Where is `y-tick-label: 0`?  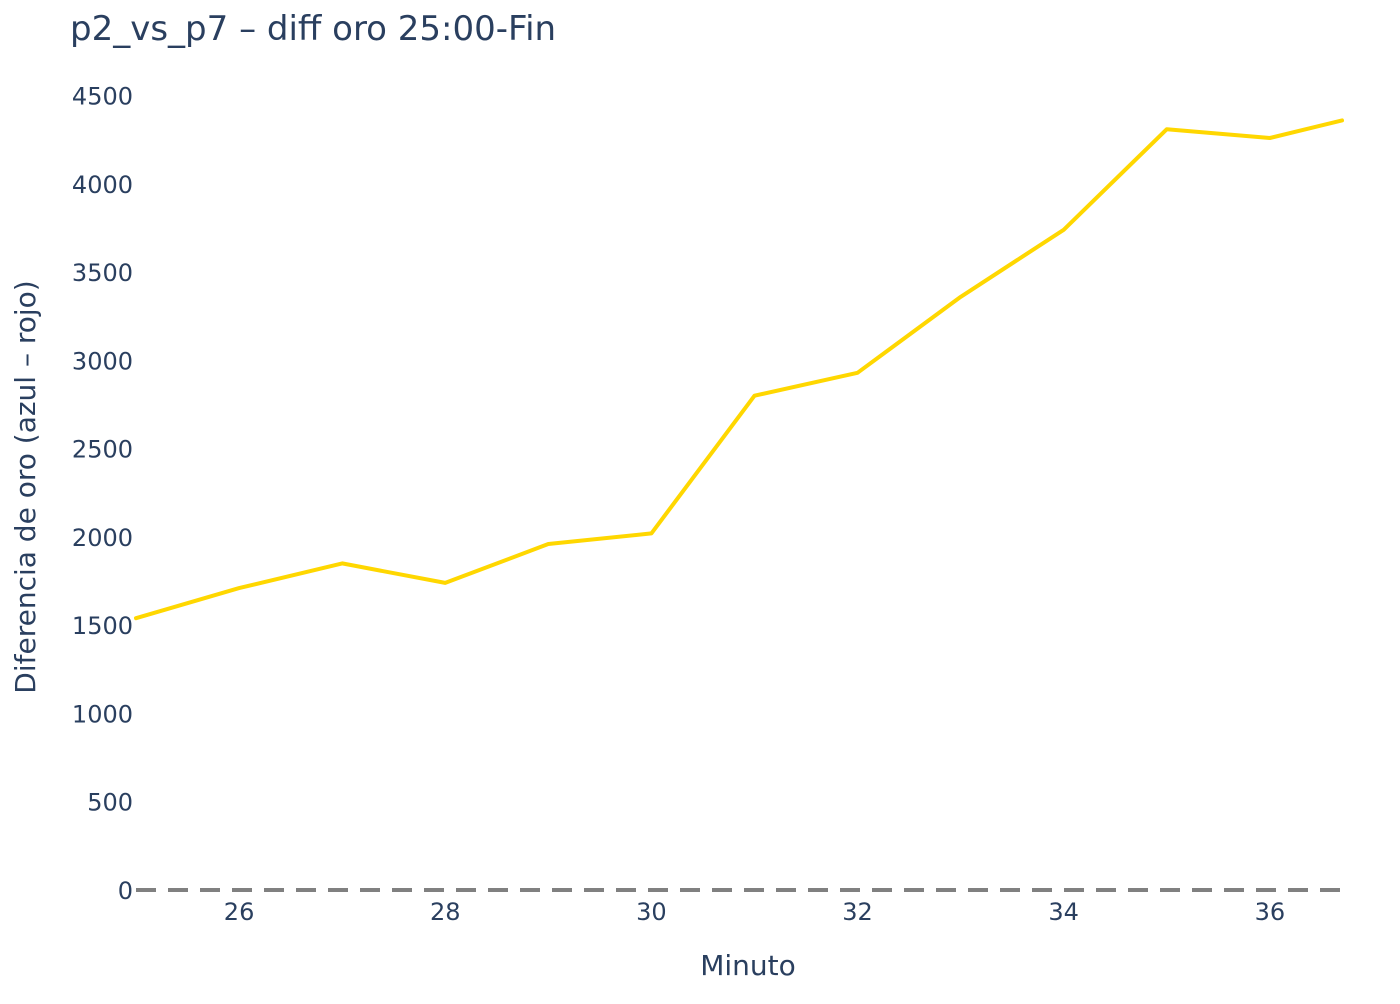
y-tick-label: 0 is located at coordinates (125, 891).